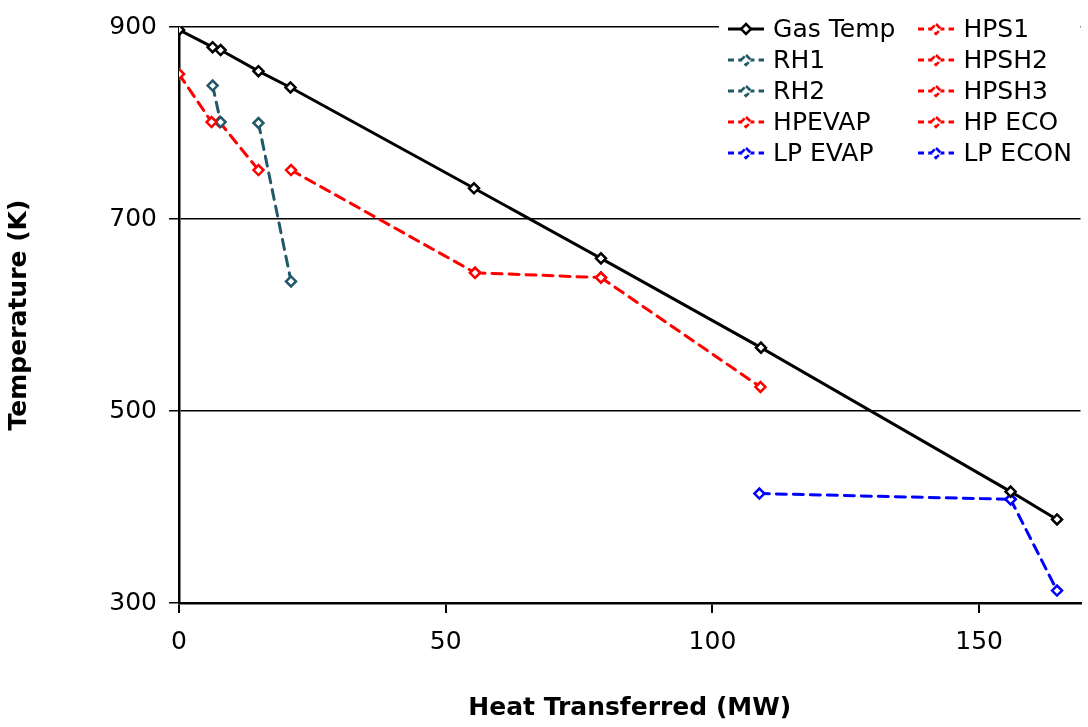  Describe the element at coordinates (445, 640) in the screenshot. I see `x-tick-label: 50` at that location.